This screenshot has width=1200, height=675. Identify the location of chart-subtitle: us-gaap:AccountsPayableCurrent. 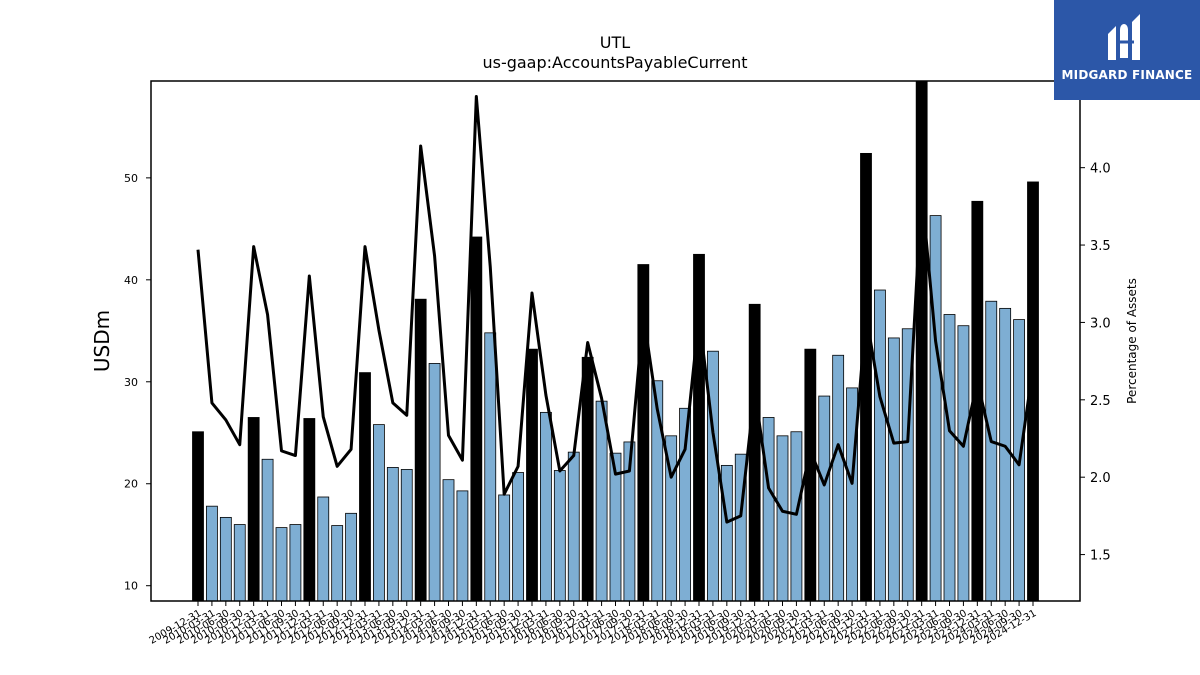
(614, 62).